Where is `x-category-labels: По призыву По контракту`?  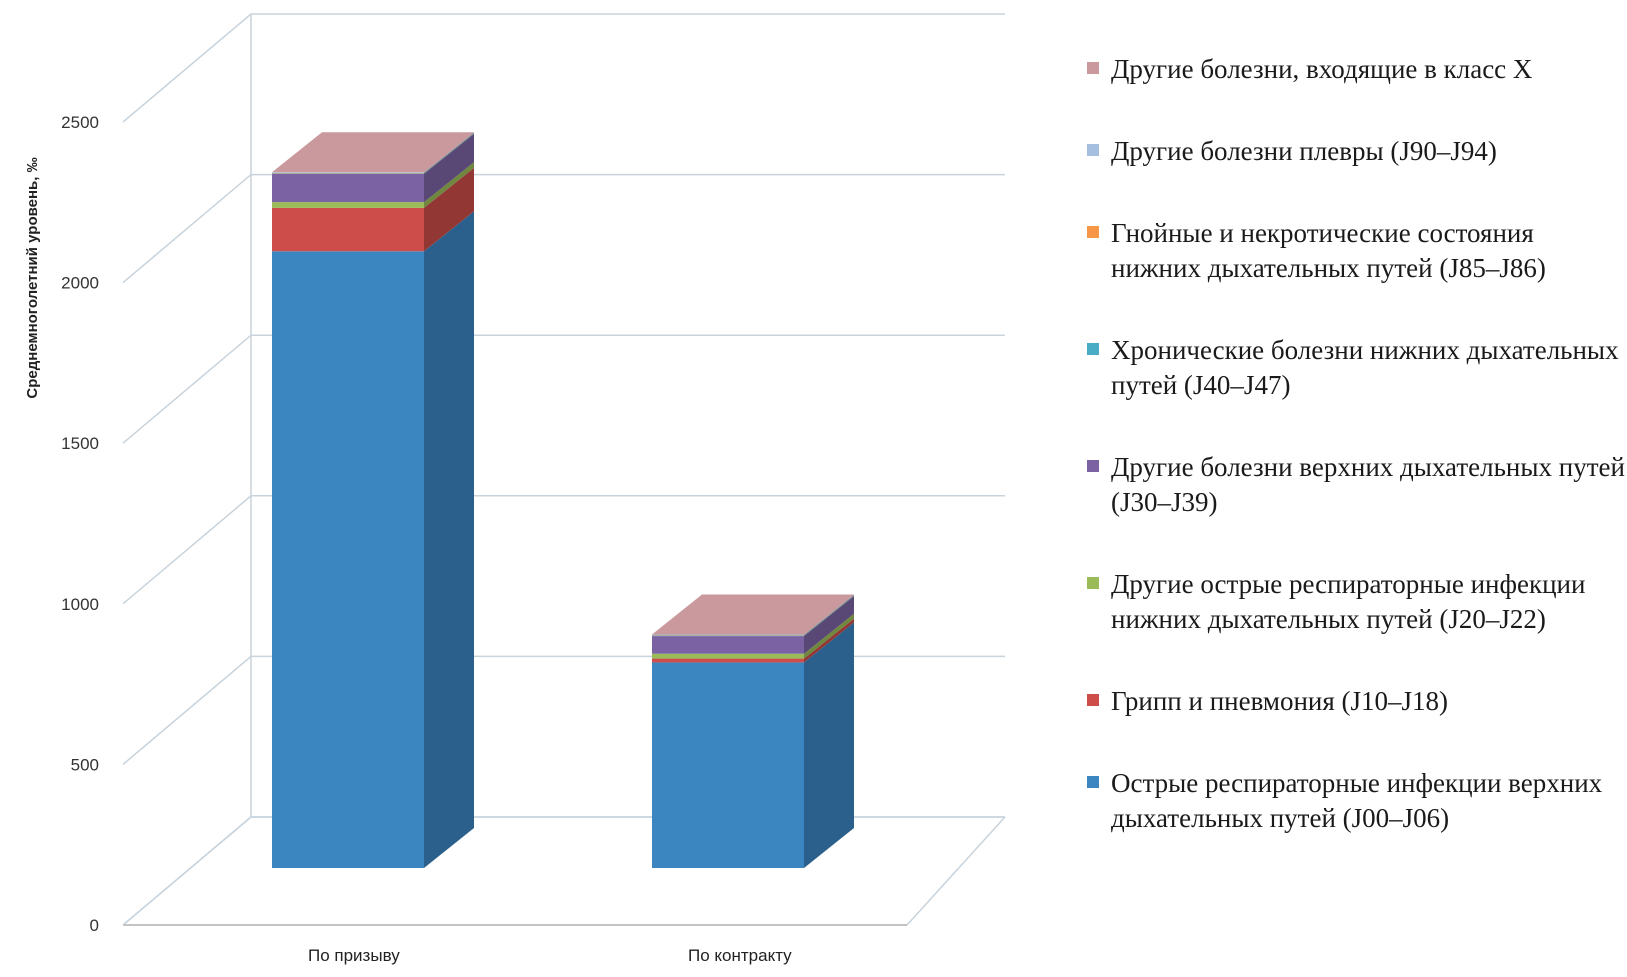
x-category-labels: По призыву По контракту is located at coordinates (550, 955).